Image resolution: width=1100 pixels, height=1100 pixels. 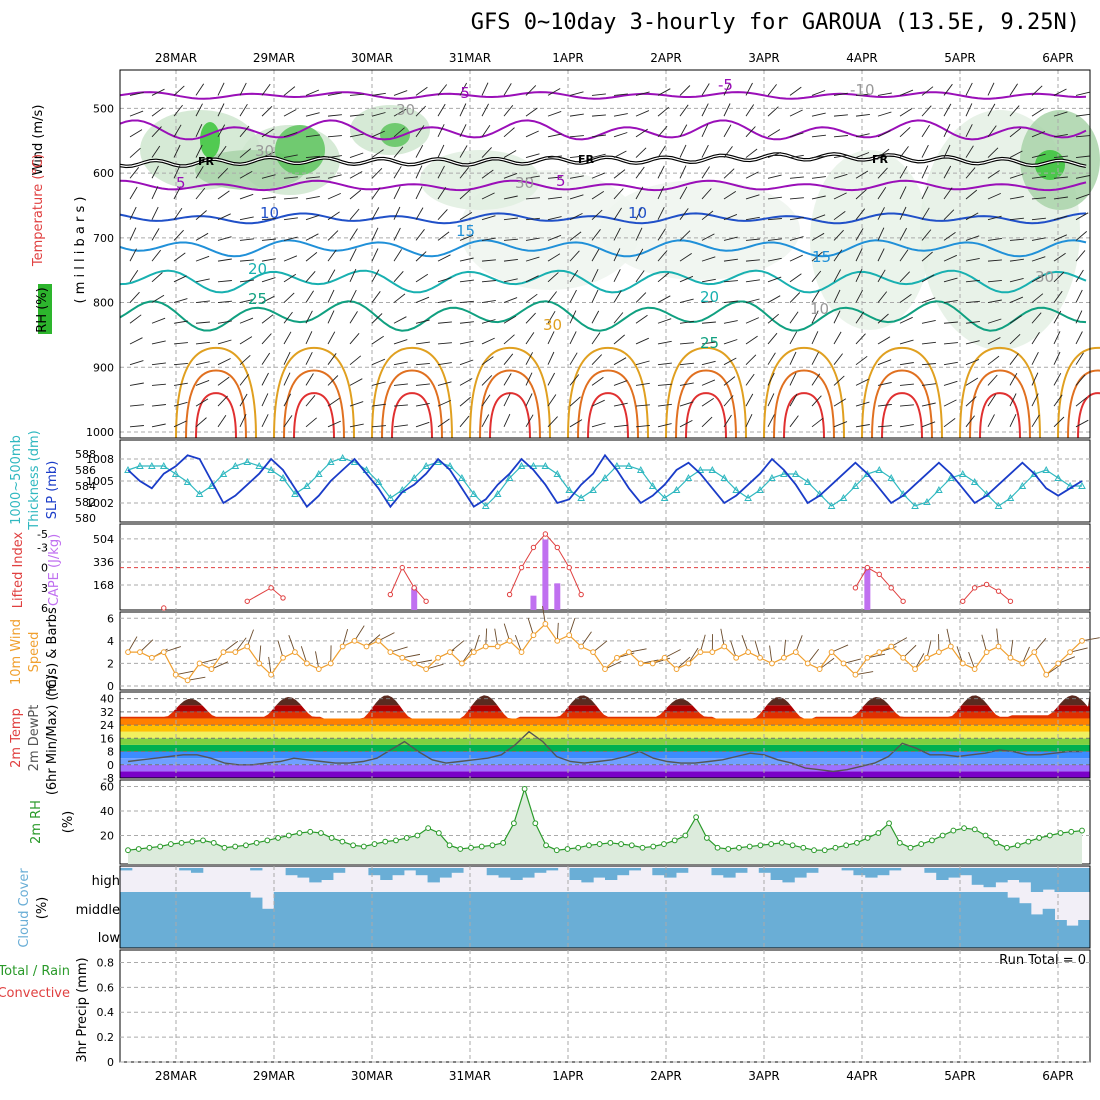 What do you see at coordinates (106, 881) in the screenshot?
I see `cloud-level-high: high` at bounding box center [106, 881].